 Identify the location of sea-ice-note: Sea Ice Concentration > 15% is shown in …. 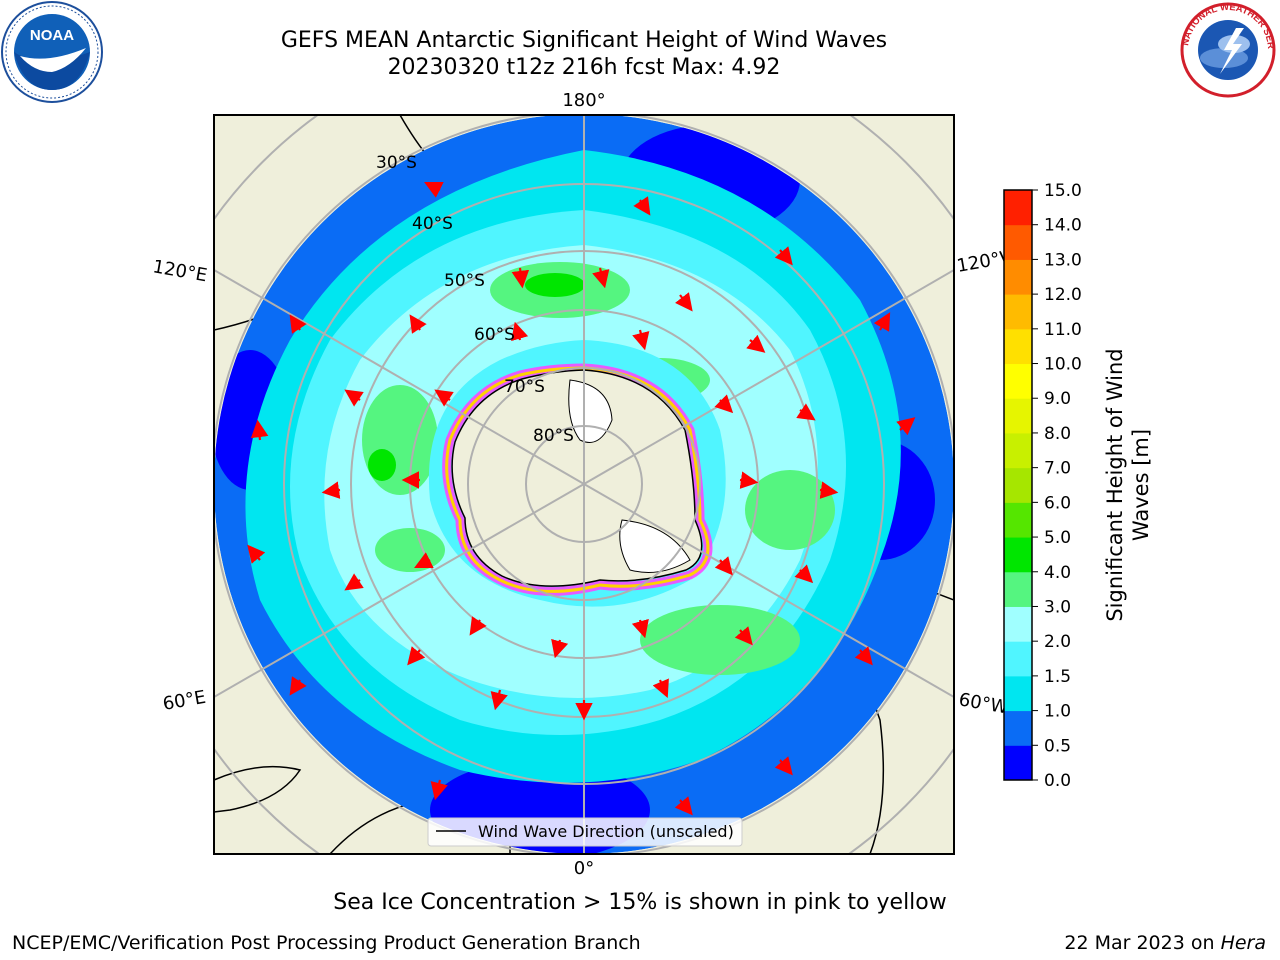
(640, 902).